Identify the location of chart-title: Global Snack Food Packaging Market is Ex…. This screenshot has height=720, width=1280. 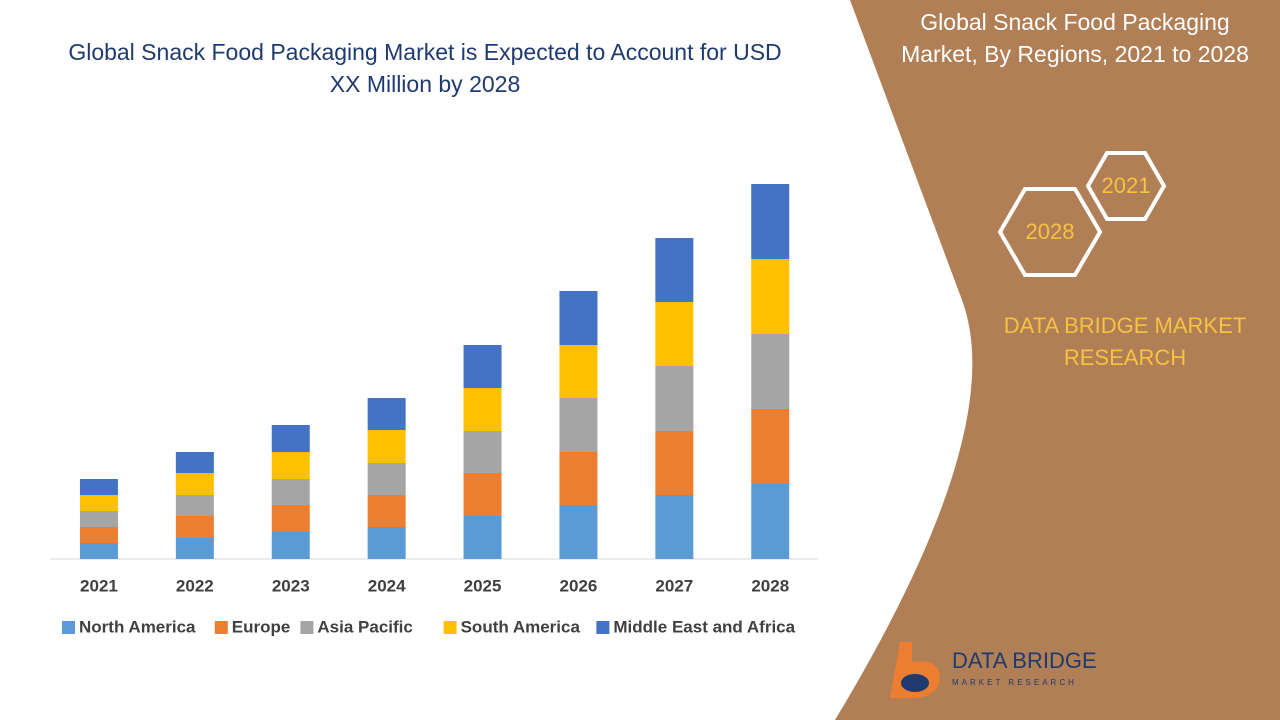
(425, 68).